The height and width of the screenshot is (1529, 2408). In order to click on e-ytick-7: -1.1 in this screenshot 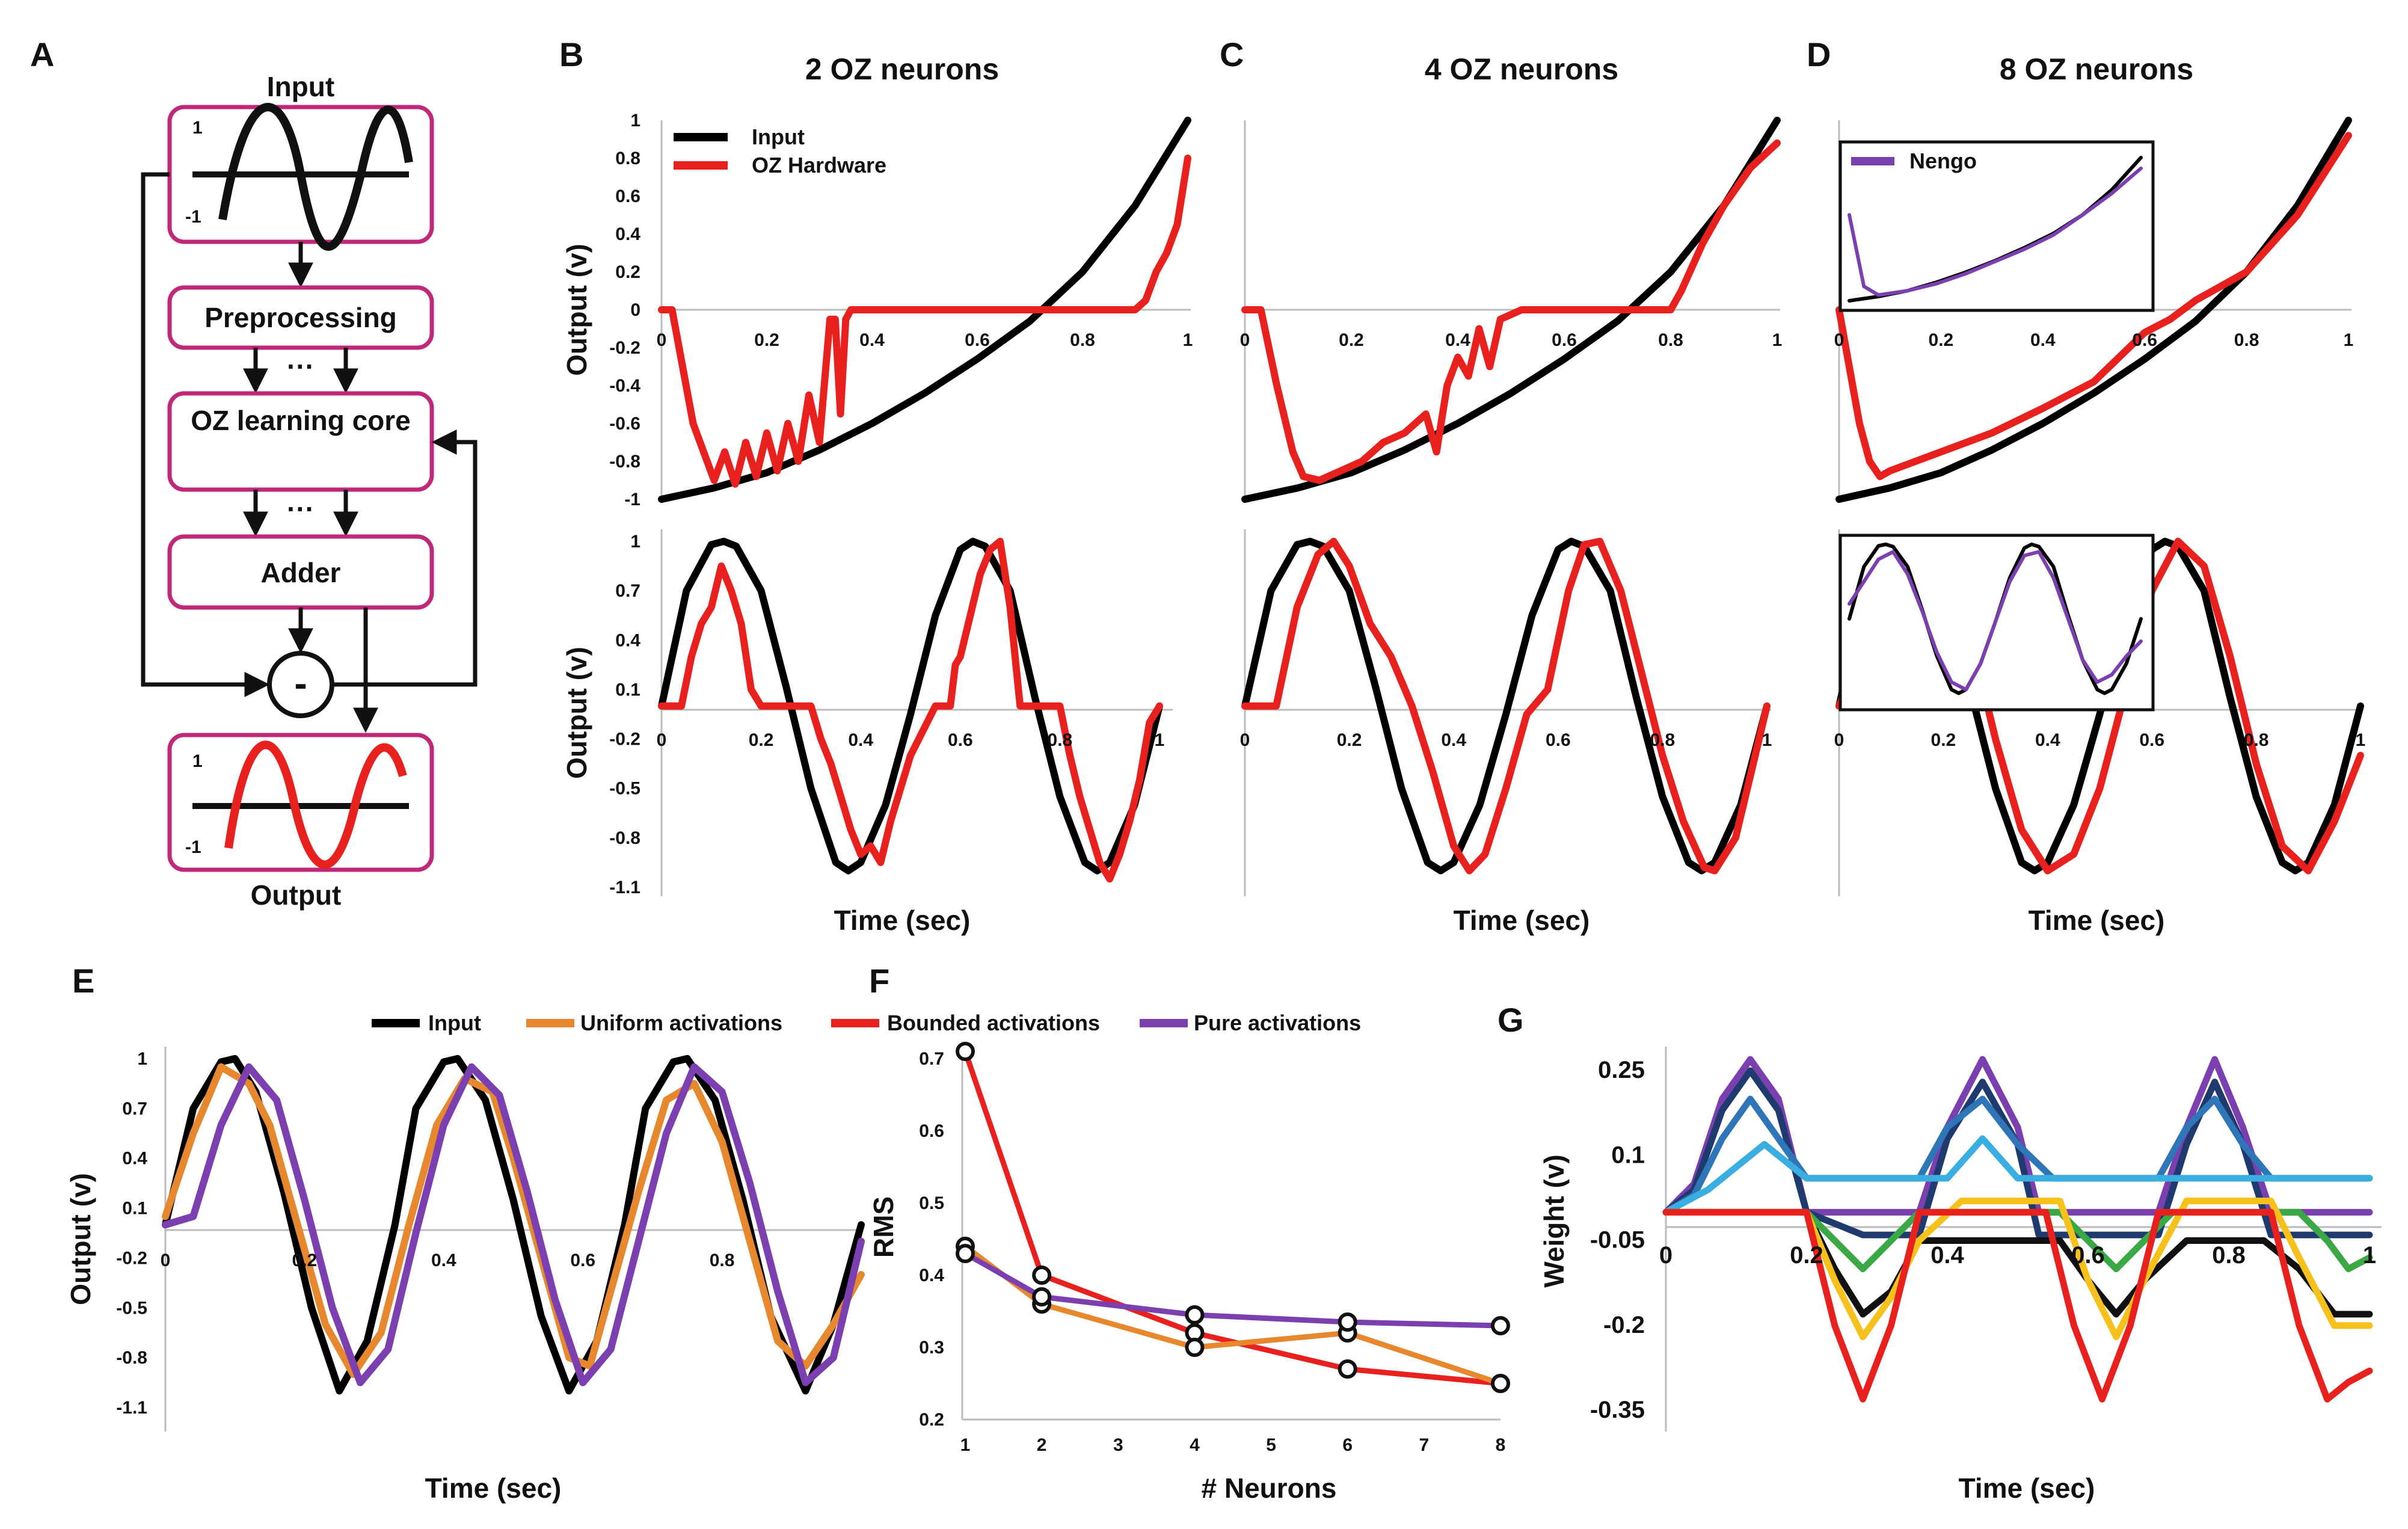, I will do `click(131, 1408)`.